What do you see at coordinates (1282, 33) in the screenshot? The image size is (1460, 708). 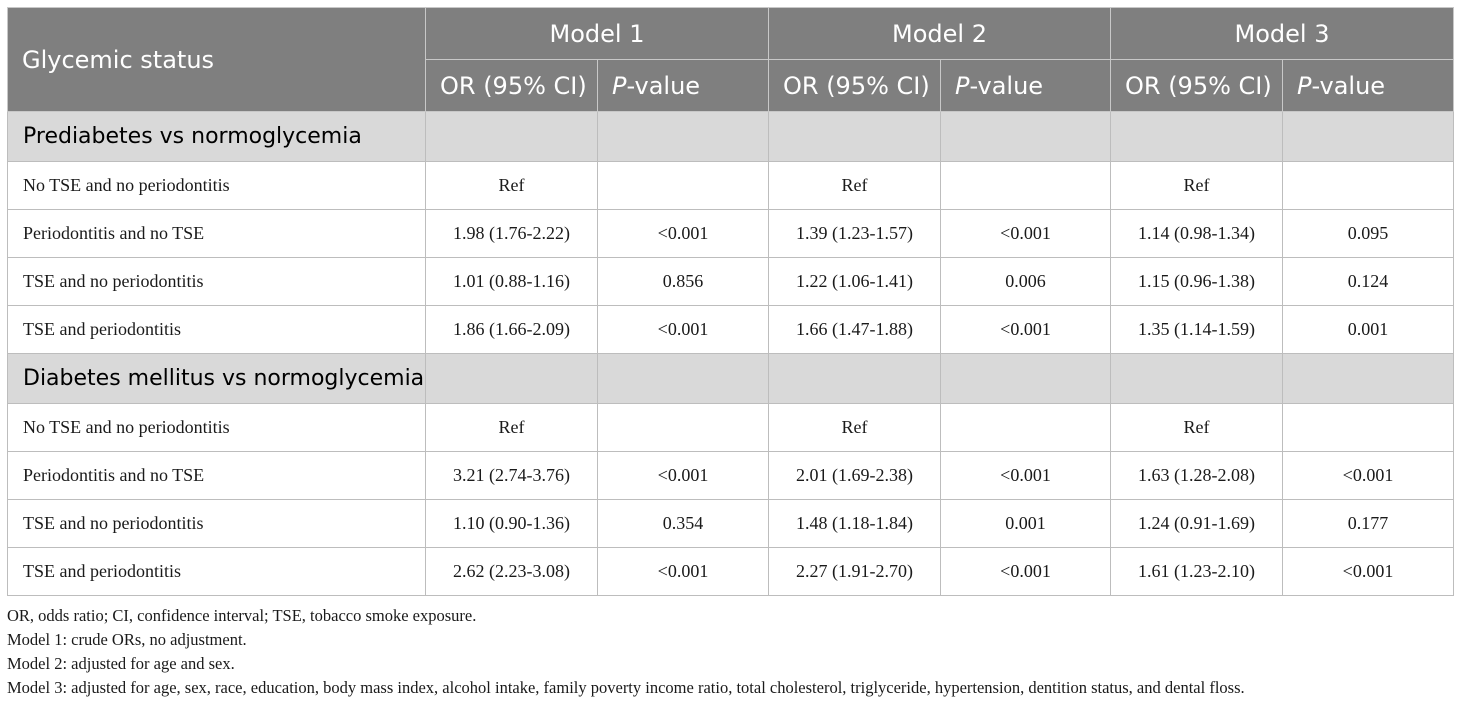 I see `model-3-header: Model 3` at bounding box center [1282, 33].